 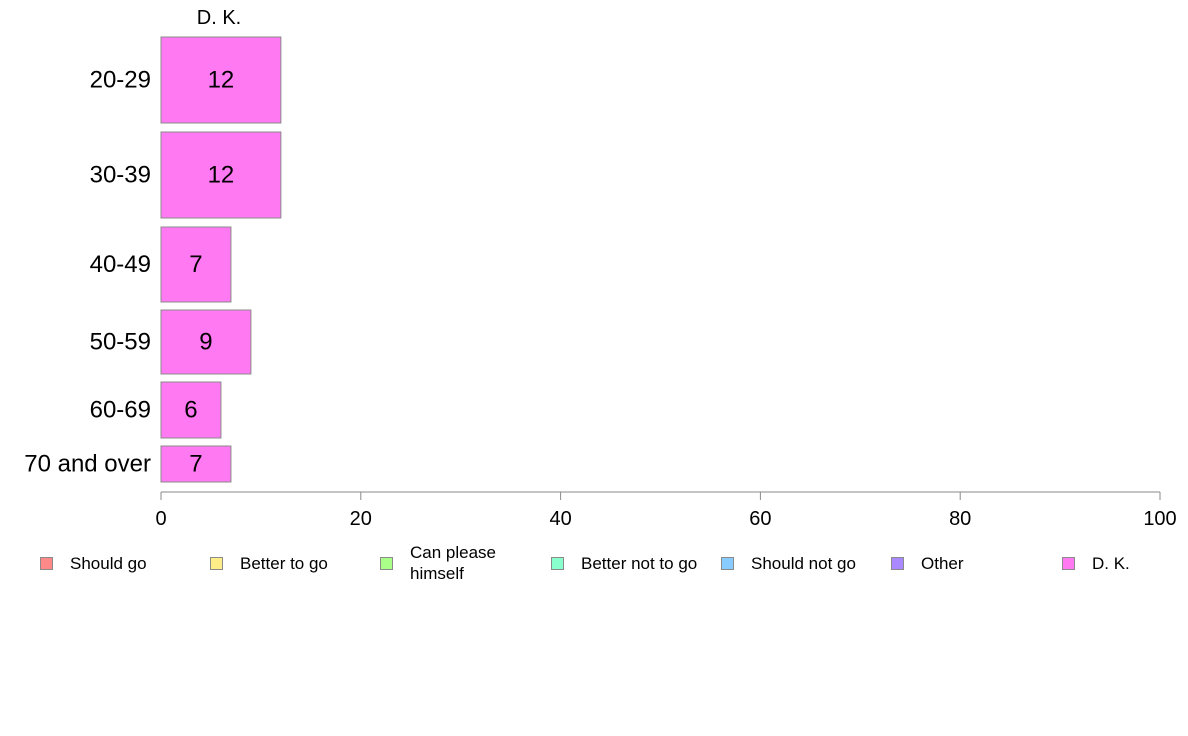 What do you see at coordinates (453, 563) in the screenshot?
I see `legend-label: Can please himself` at bounding box center [453, 563].